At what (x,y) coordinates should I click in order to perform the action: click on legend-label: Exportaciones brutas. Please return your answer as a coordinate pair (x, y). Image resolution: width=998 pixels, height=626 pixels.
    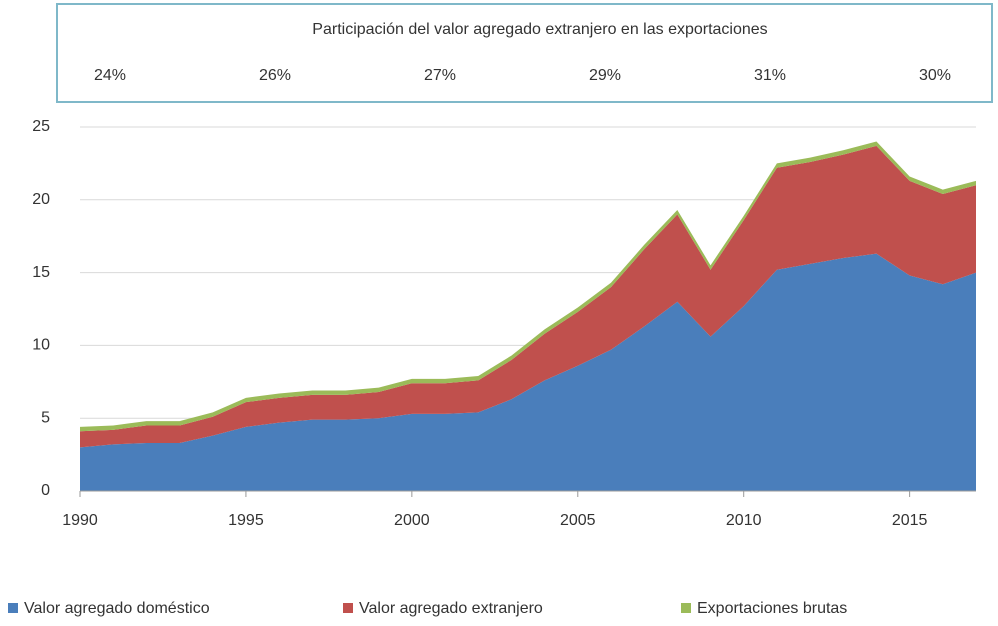
    Looking at the image, I should click on (772, 608).